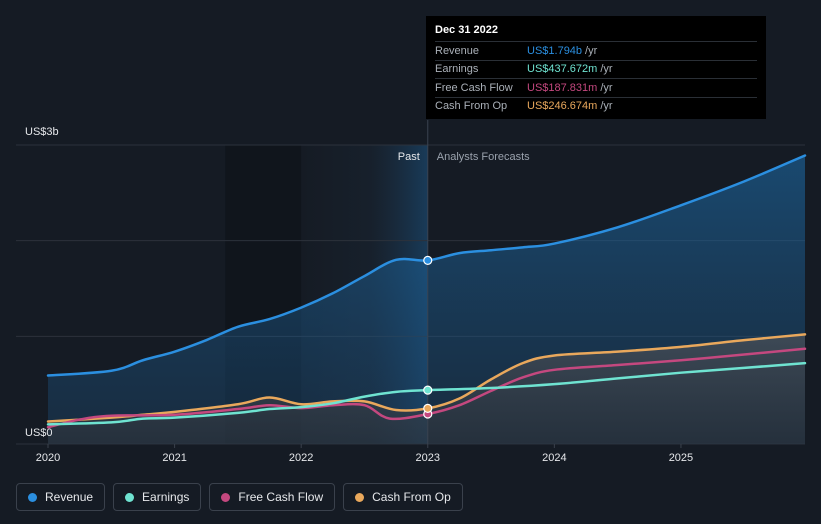  What do you see at coordinates (281, 497) in the screenshot?
I see `legend-label: Free Cash Flow` at bounding box center [281, 497].